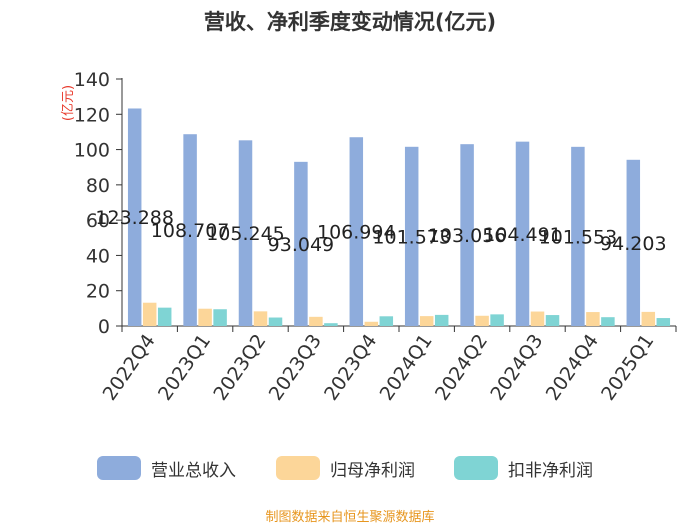 Image resolution: width=700 pixels, height=525 pixels. Describe the element at coordinates (593, 319) in the screenshot. I see `bar-series-1-2024Q4` at that location.